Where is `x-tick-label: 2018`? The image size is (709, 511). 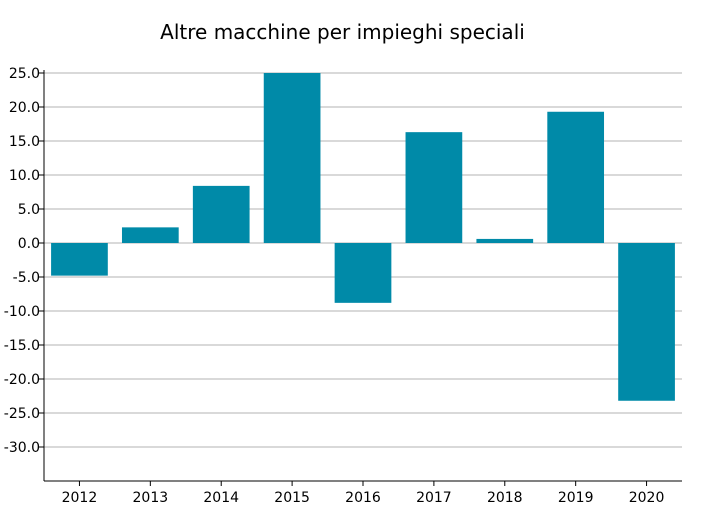 x-tick-label: 2018 is located at coordinates (505, 498).